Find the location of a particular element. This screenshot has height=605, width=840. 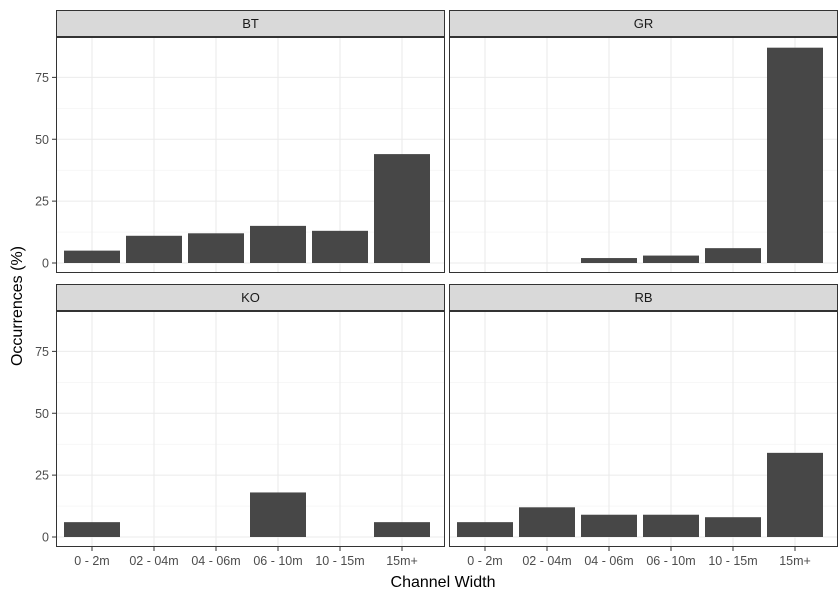

facet-strip-ko is located at coordinates (250, 297).